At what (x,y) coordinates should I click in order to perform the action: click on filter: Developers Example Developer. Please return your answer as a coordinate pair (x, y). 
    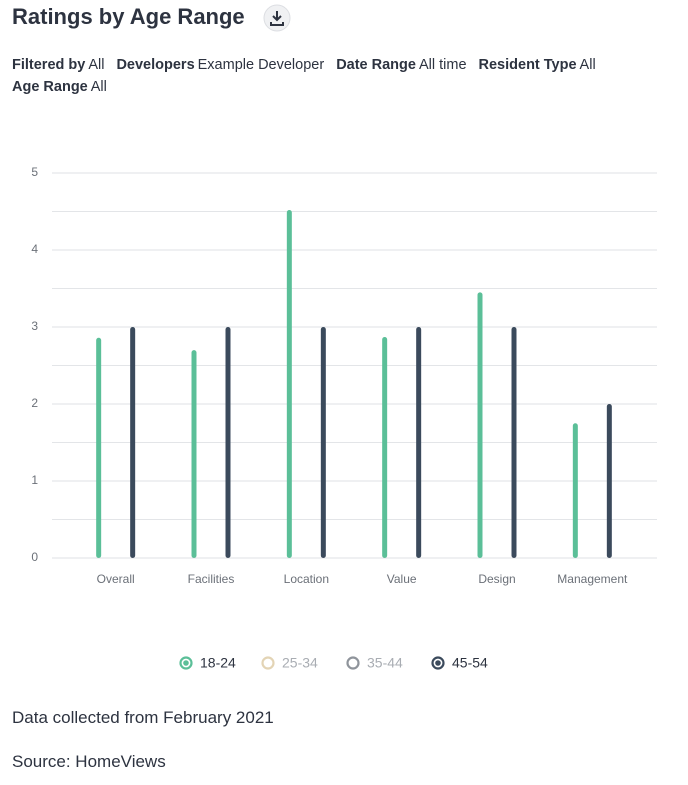
    Looking at the image, I should click on (220, 65).